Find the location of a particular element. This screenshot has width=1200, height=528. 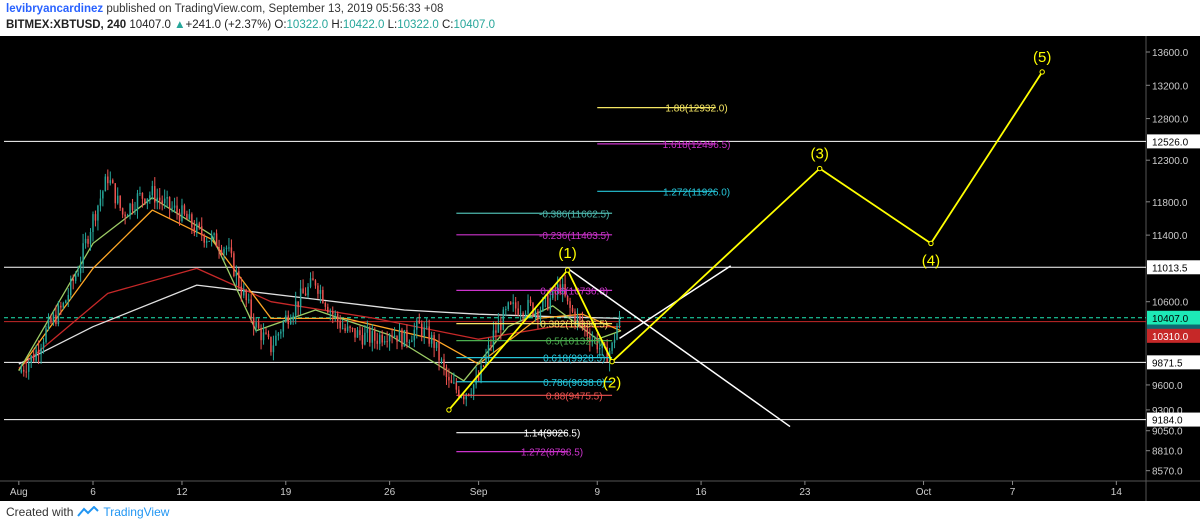

symbol-label: BITMEX:XBTUSD, 240 is located at coordinates (66, 25).